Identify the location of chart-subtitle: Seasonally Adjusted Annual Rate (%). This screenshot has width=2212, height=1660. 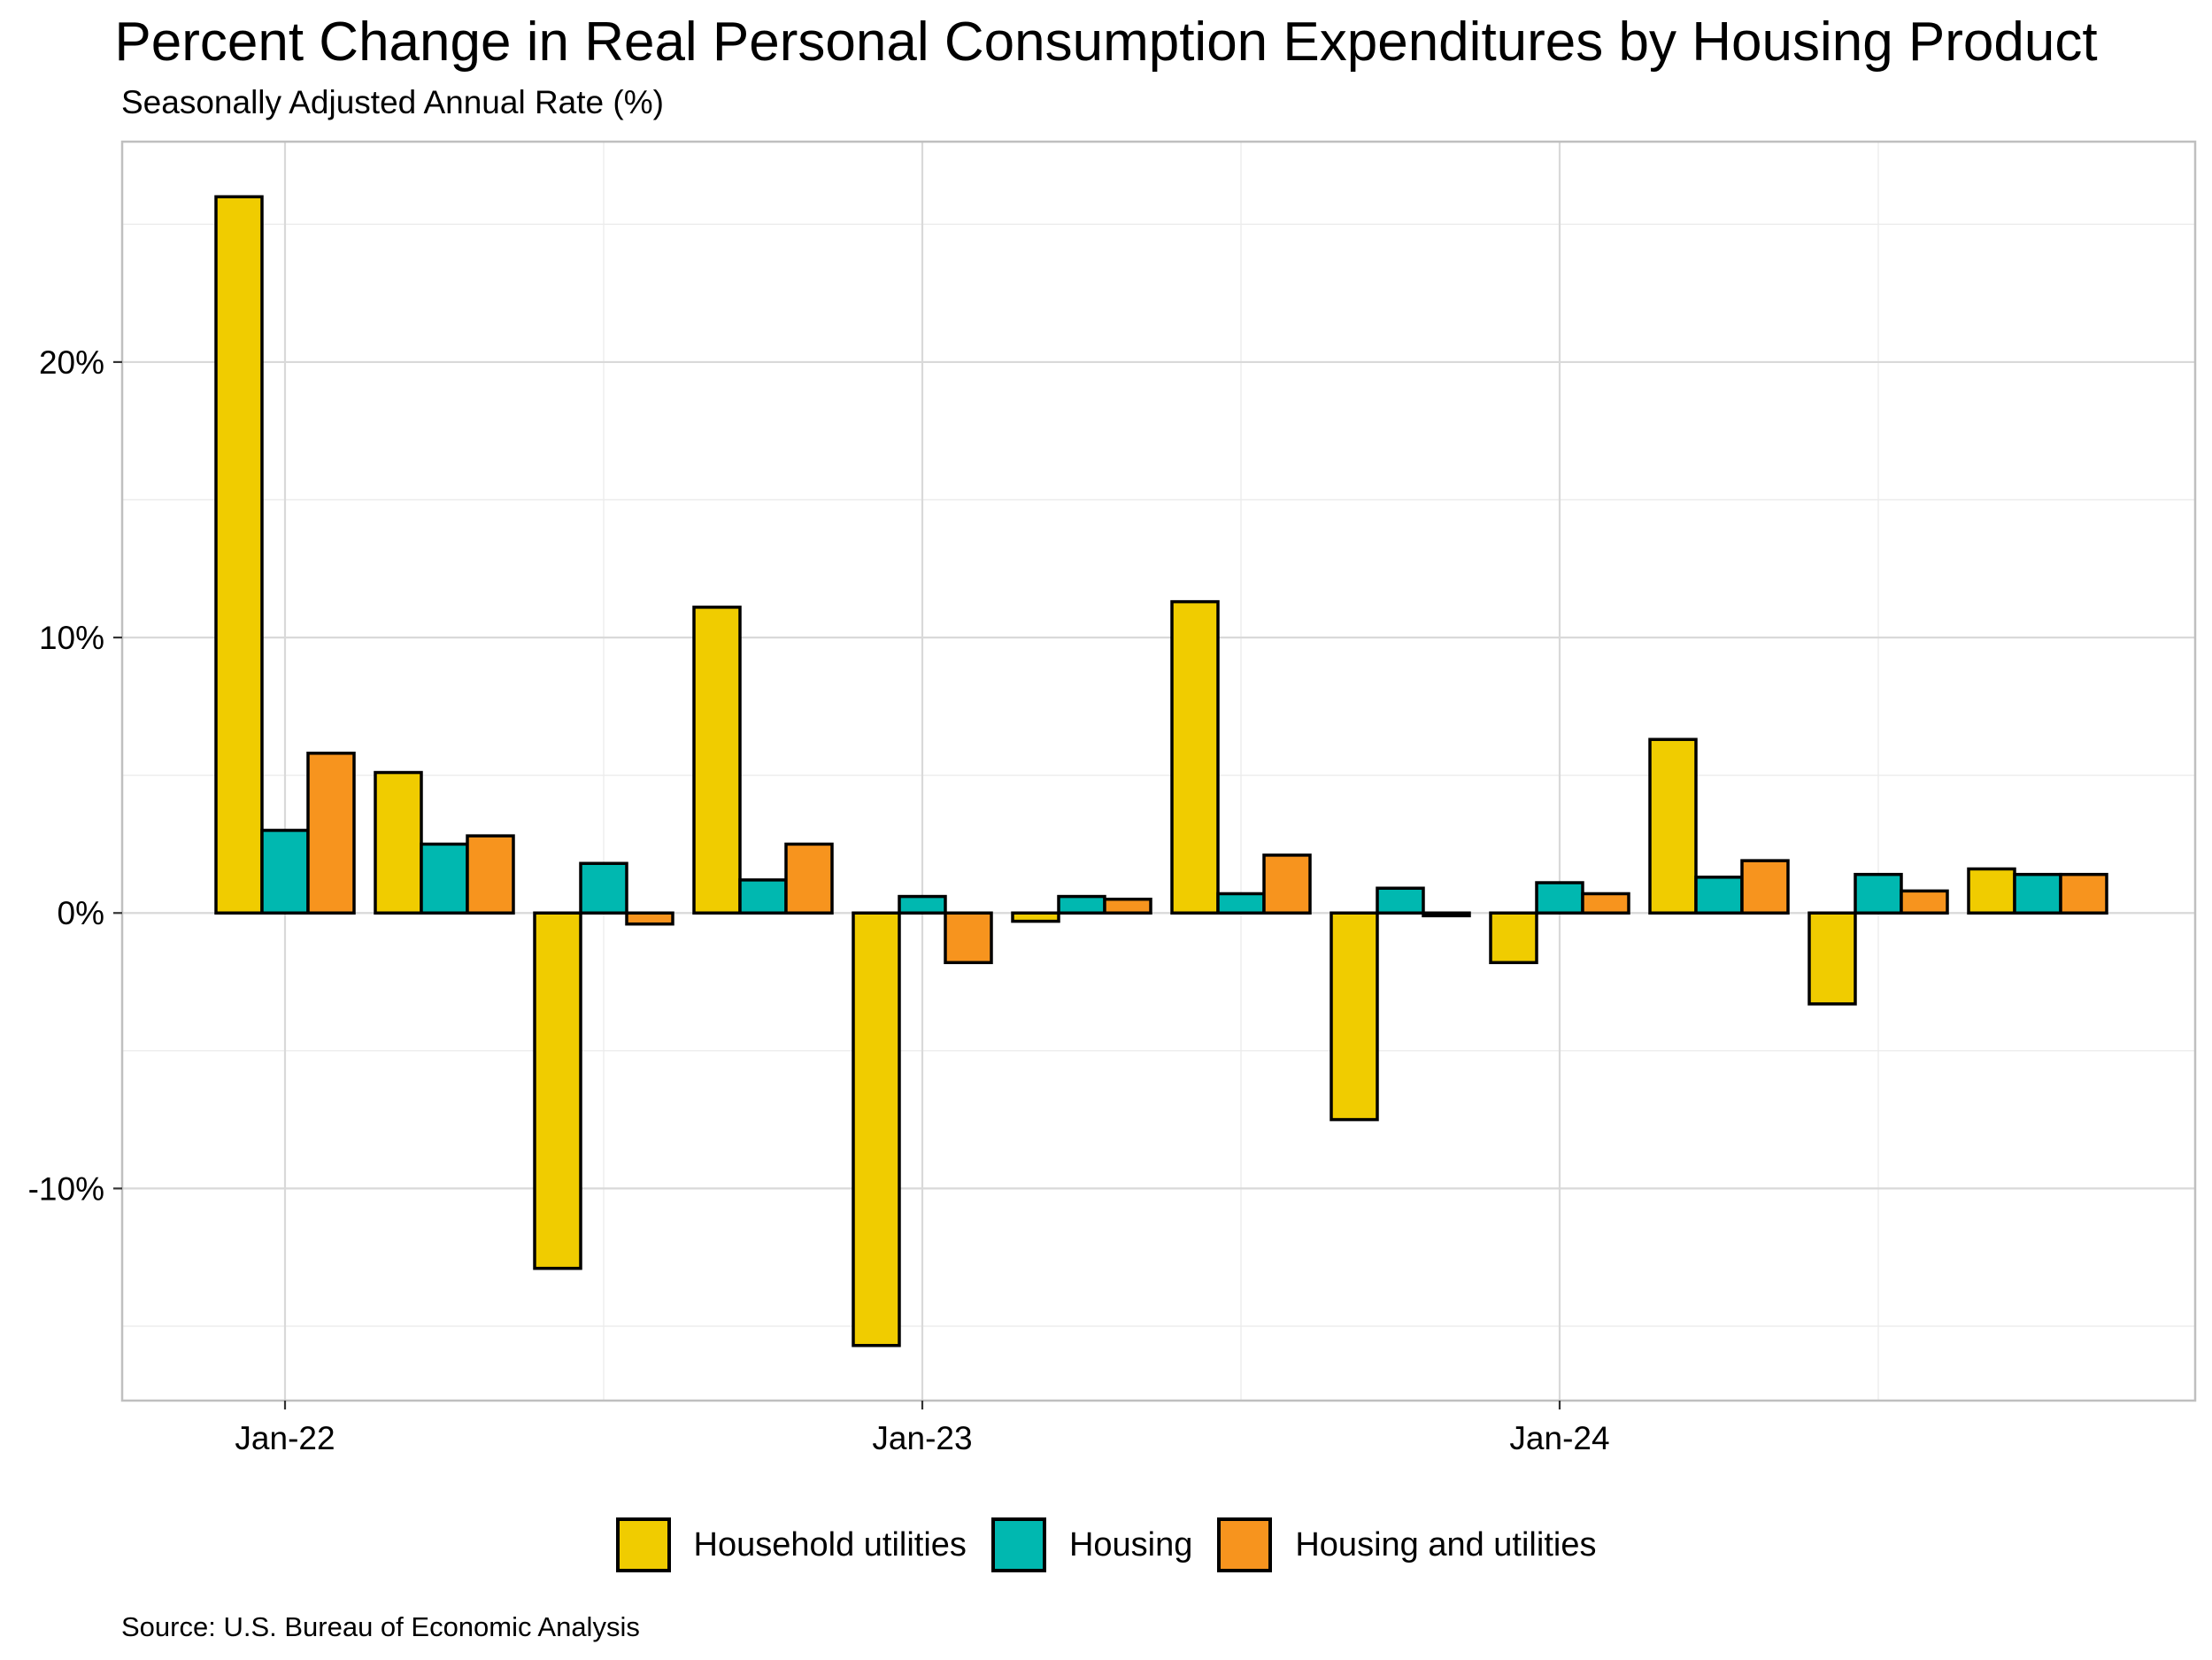
(392, 102).